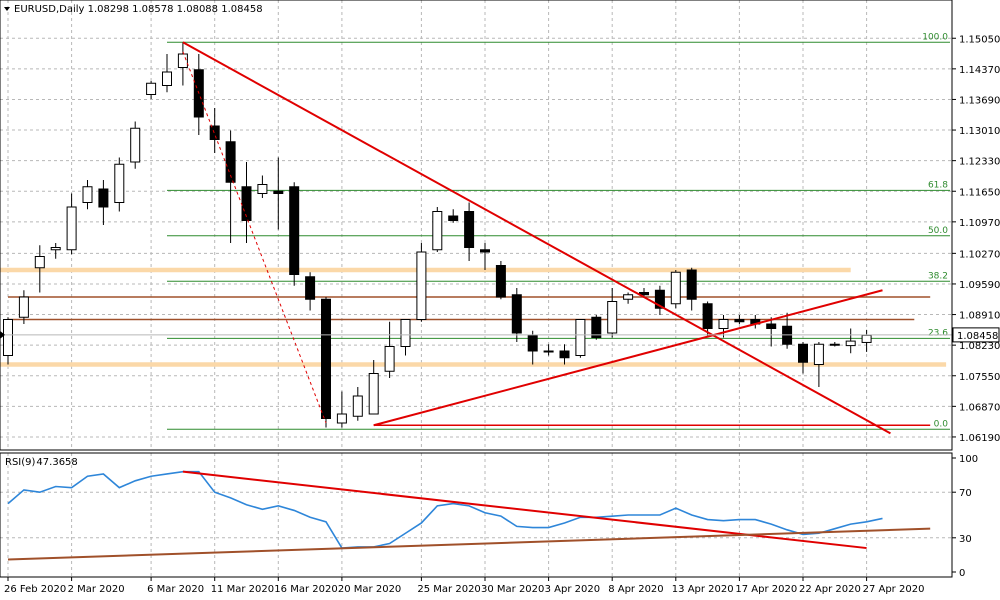 The width and height of the screenshot is (1000, 600). I want to click on price-trendline, so click(628, 358).